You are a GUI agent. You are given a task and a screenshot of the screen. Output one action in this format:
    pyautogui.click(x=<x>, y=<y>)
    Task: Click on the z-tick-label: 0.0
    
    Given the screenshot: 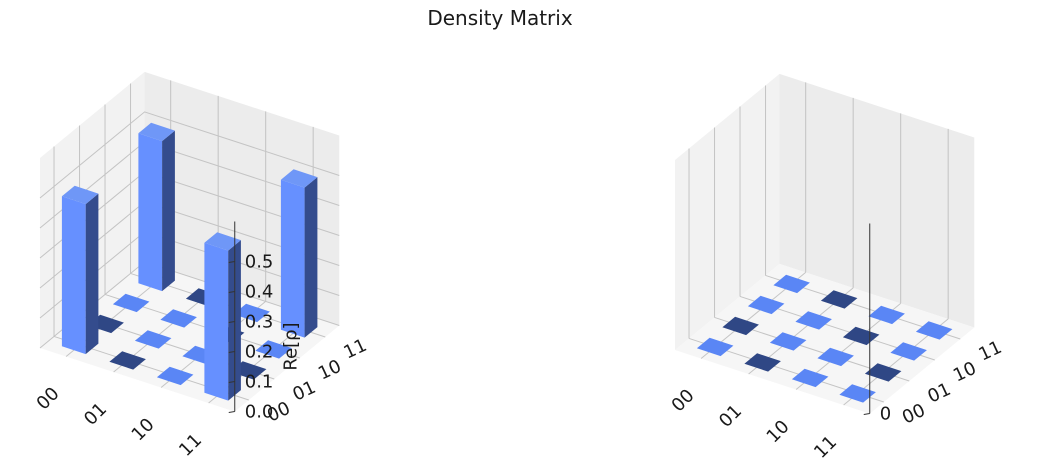 What is the action you would take?
    pyautogui.click(x=259, y=412)
    